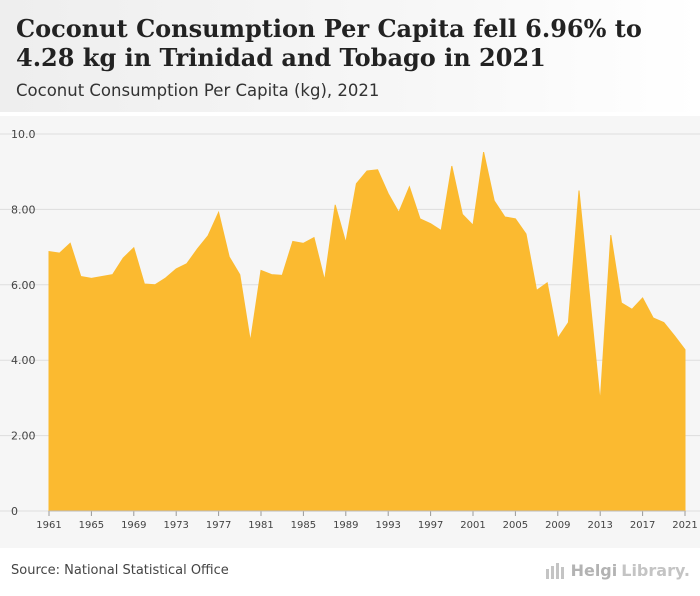 The width and height of the screenshot is (700, 596). Describe the element at coordinates (345, 525) in the screenshot. I see `x-tick-label: 1989` at that location.